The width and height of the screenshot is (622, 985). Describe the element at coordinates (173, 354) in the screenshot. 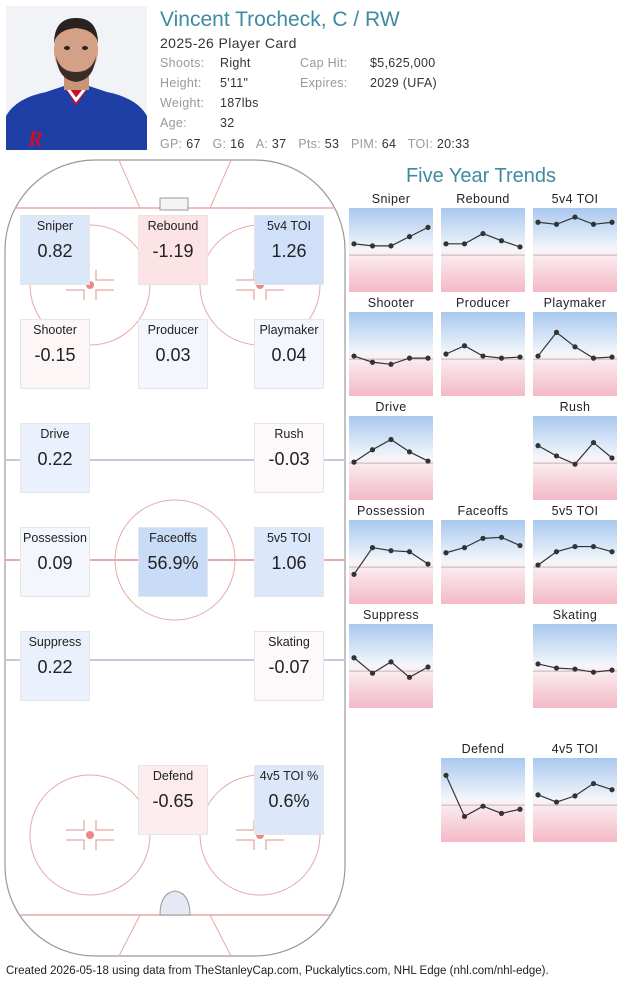

I see `card-producer: Producer 0.03` at that location.